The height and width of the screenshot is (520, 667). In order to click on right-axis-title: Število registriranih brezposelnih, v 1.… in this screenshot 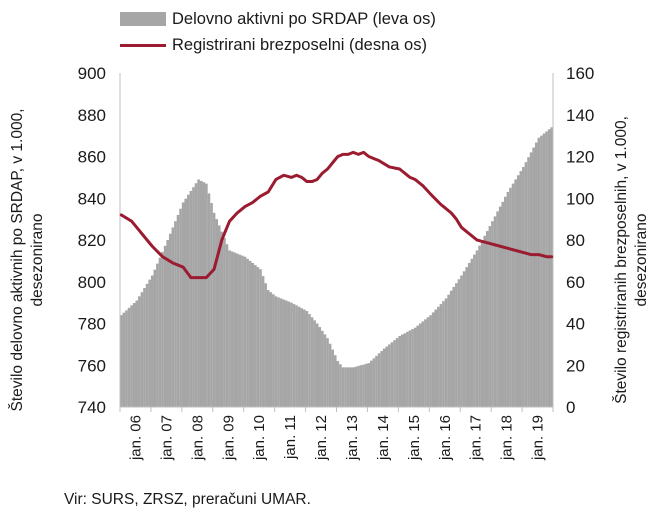, I will do `click(632, 260)`.